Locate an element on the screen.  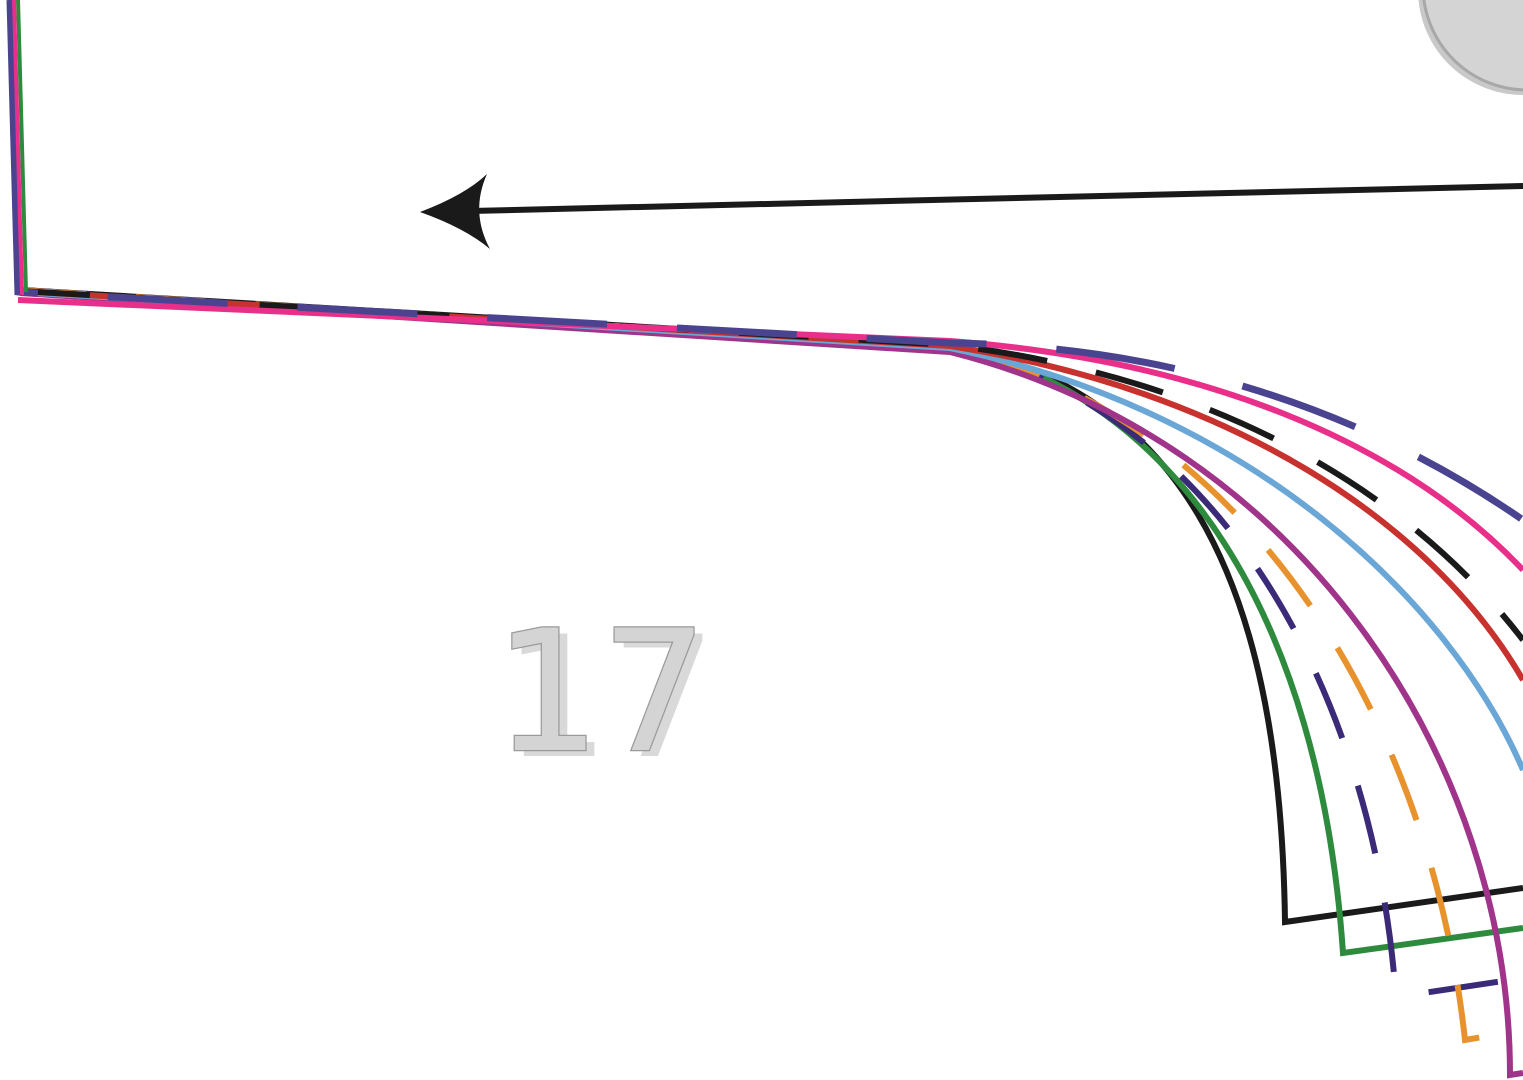
piece-number-shadow: 17 is located at coordinates (610, 698).